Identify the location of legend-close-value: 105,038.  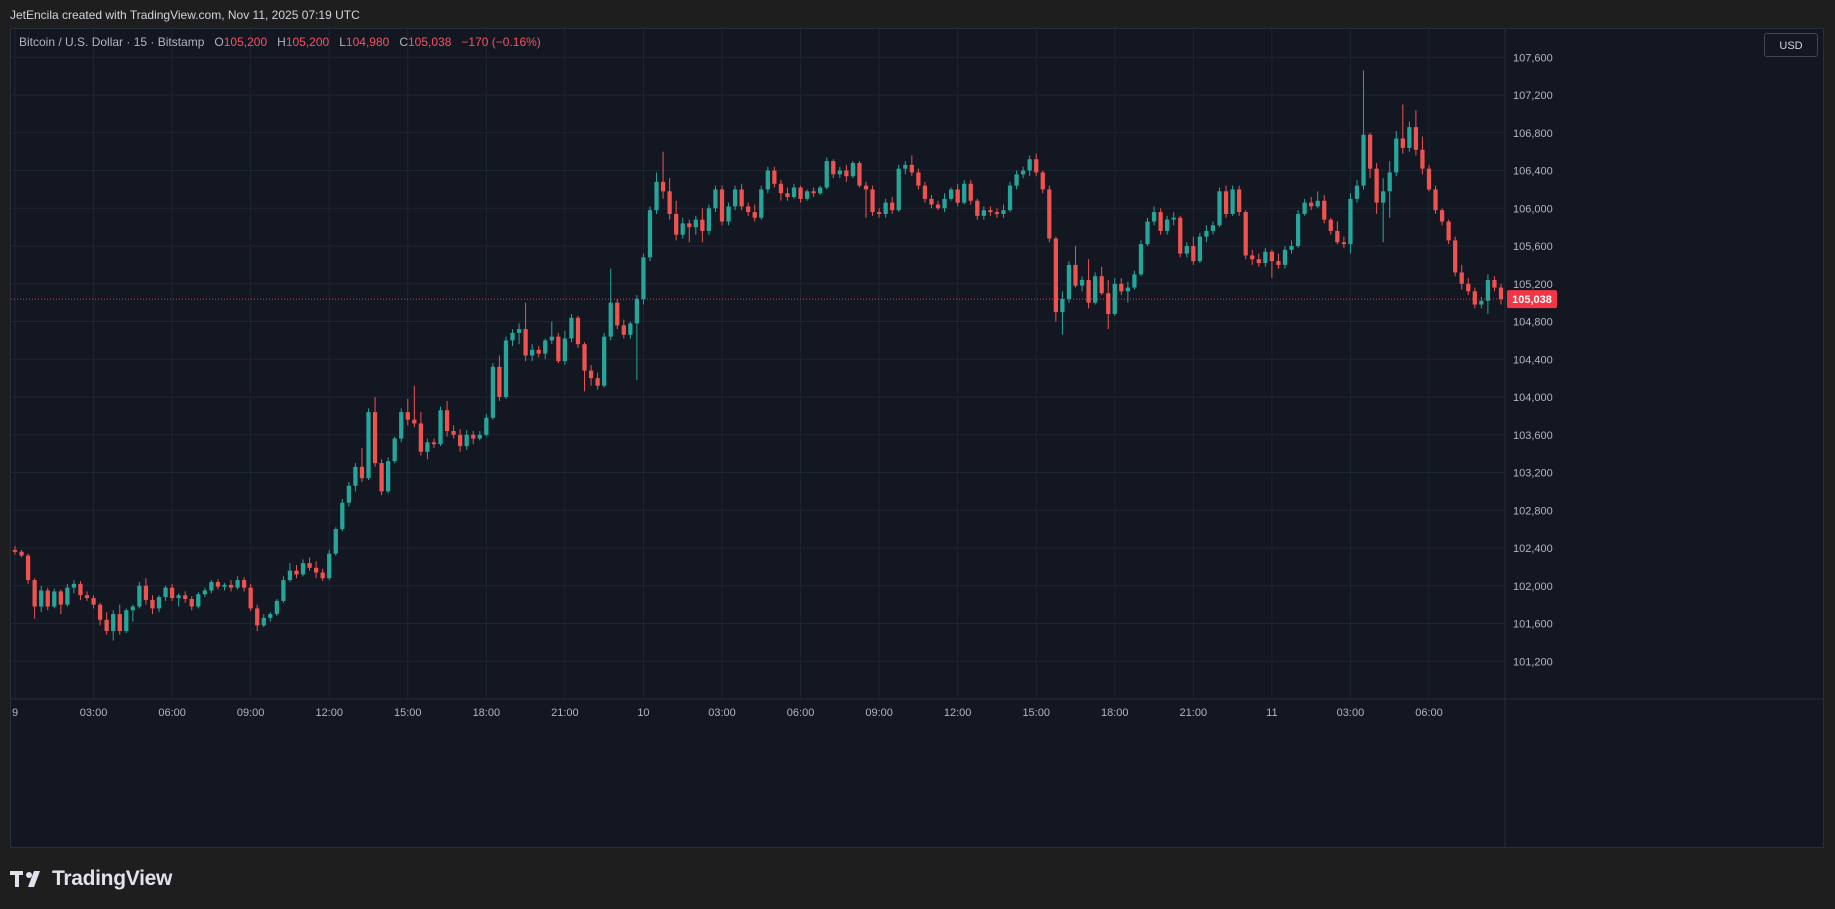
(430, 42).